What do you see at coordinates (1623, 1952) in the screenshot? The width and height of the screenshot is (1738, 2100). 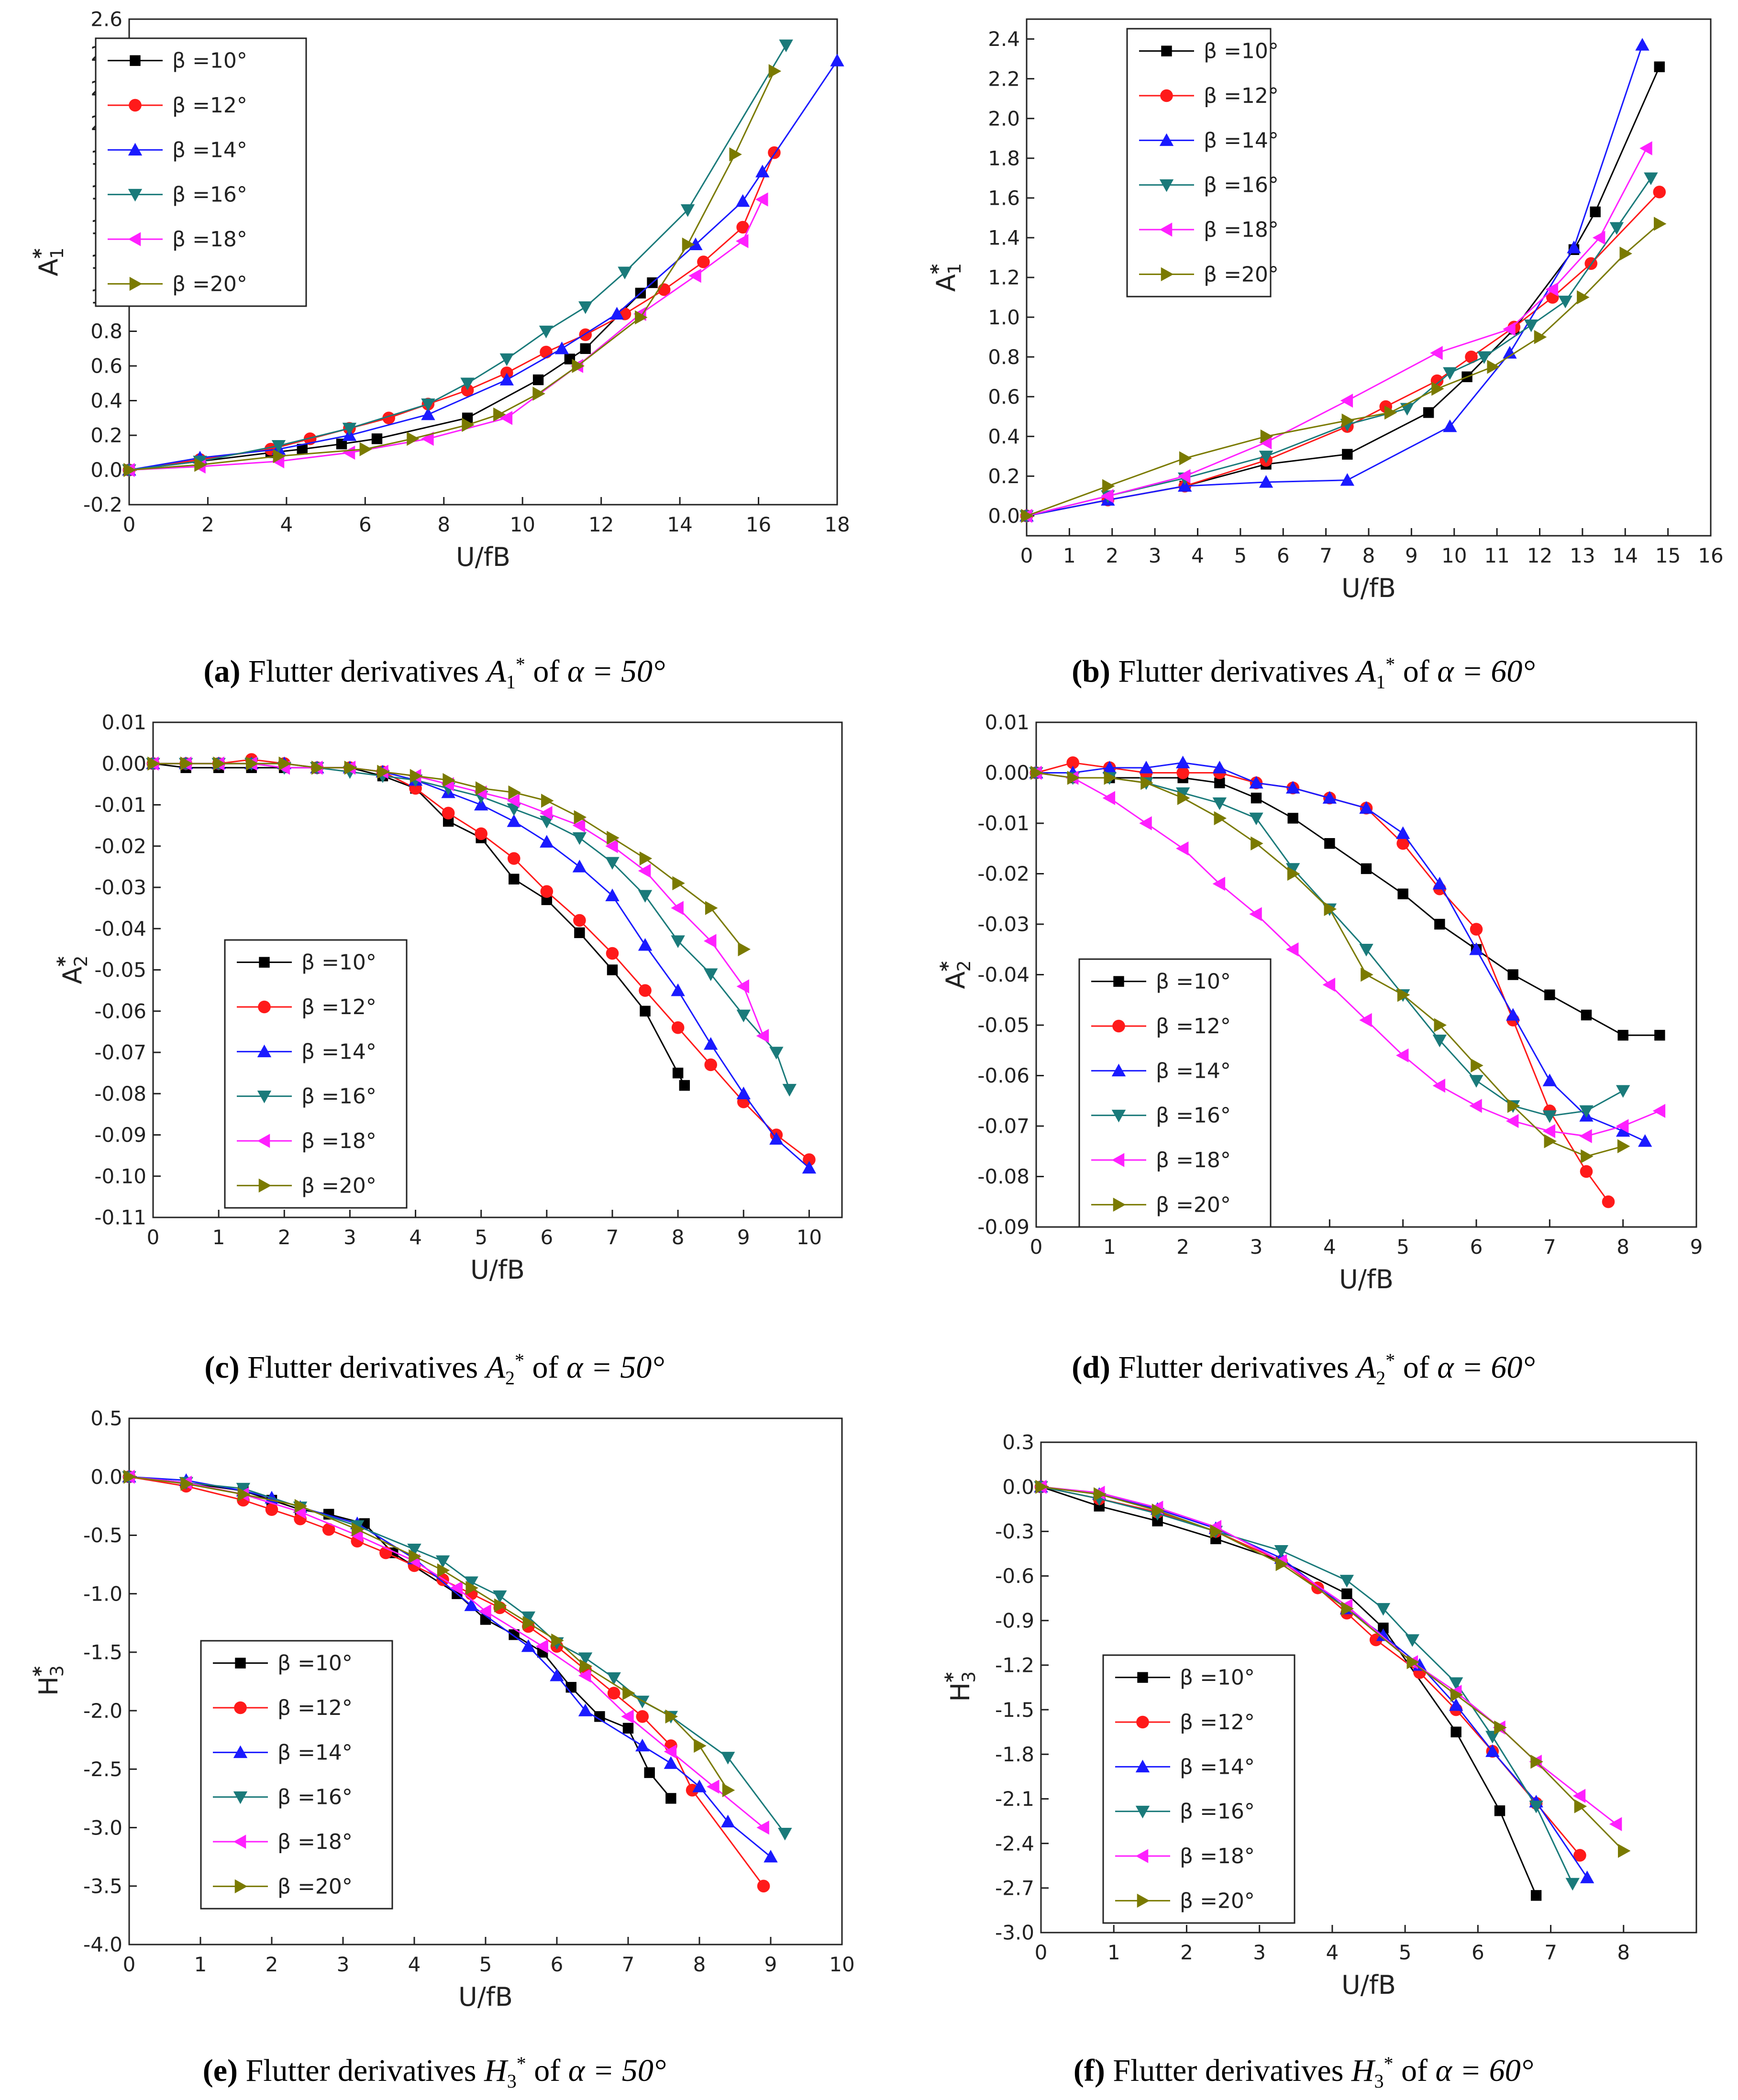 I see `x-tick-label: 8` at bounding box center [1623, 1952].